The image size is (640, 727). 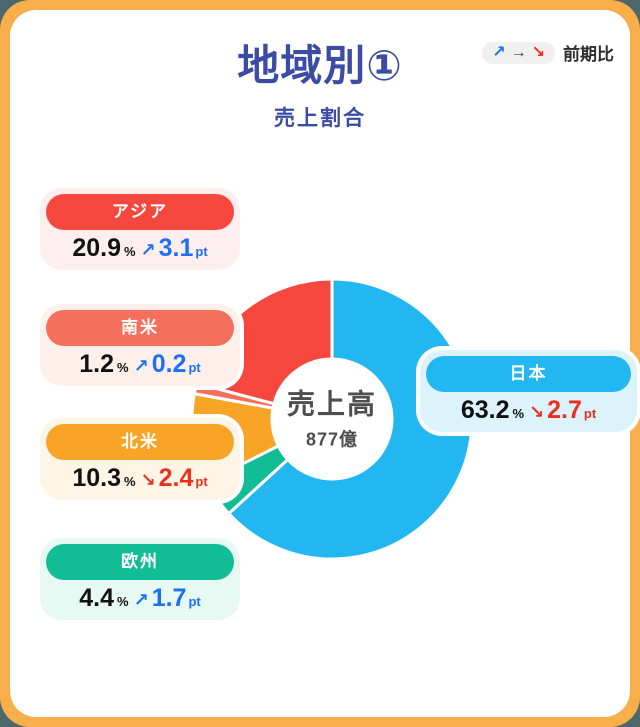 What do you see at coordinates (485, 410) in the screenshot?
I see `share-value: 63.2` at bounding box center [485, 410].